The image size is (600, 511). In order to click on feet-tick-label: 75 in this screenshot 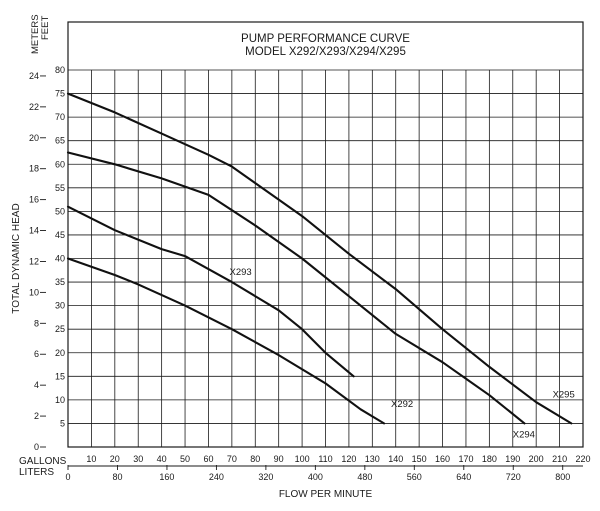, I will do `click(60, 94)`.